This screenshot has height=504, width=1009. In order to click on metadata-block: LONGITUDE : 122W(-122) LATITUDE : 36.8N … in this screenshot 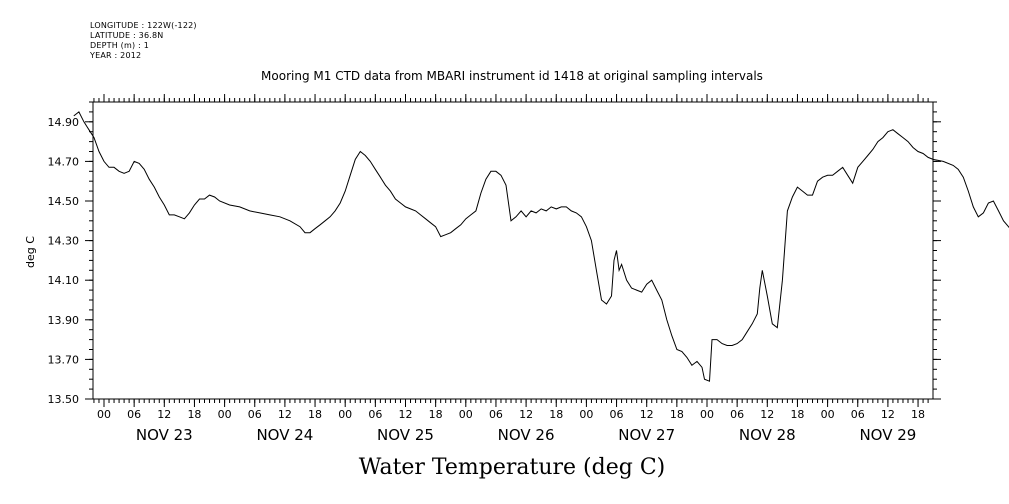, I will do `click(143, 41)`.